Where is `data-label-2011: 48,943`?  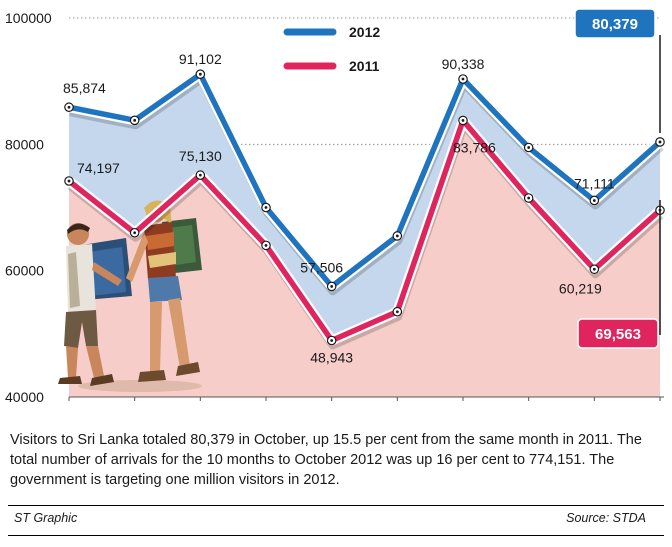
data-label-2011: 48,943 is located at coordinates (331, 358).